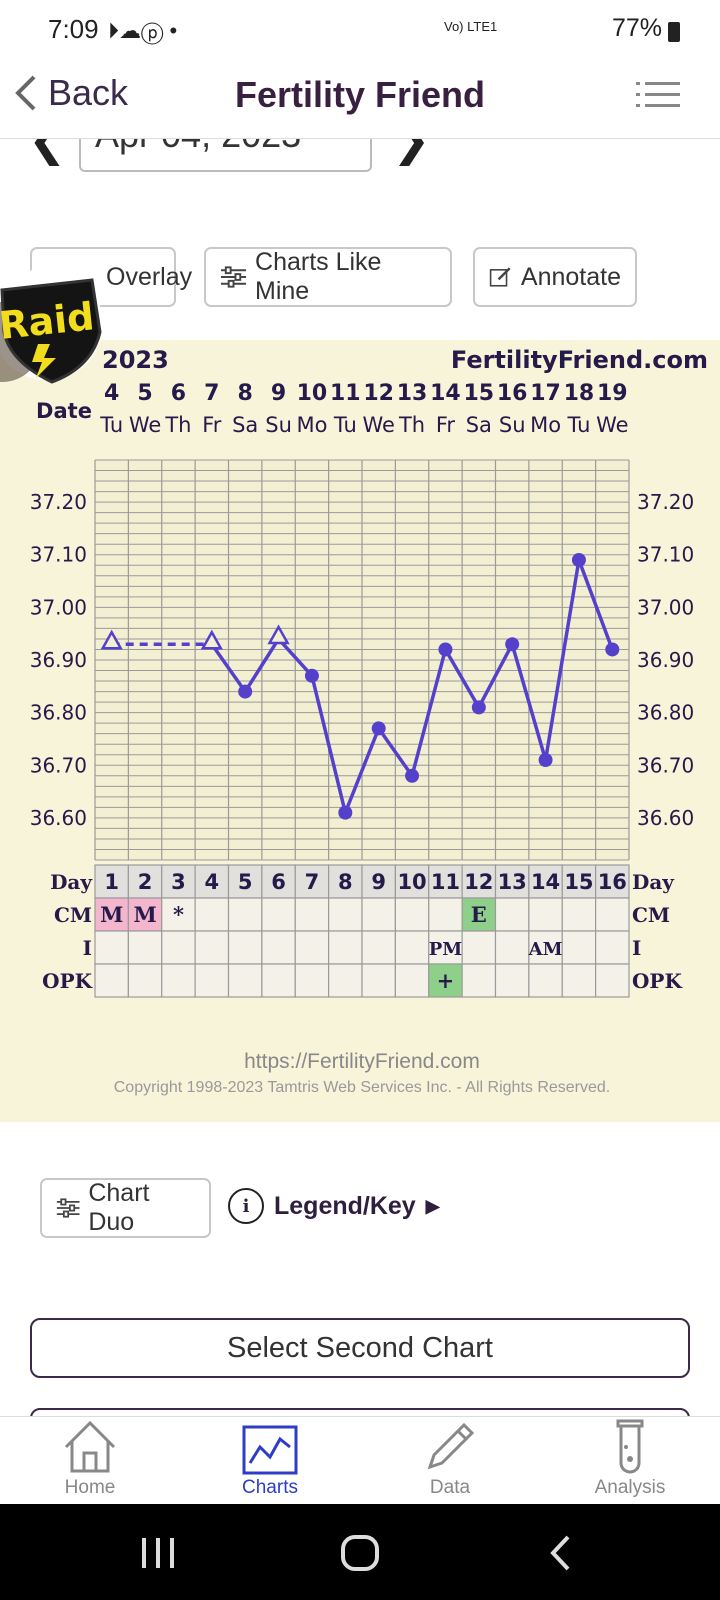  Describe the element at coordinates (158, 1553) in the screenshot. I see `recent-apps-icon` at that location.